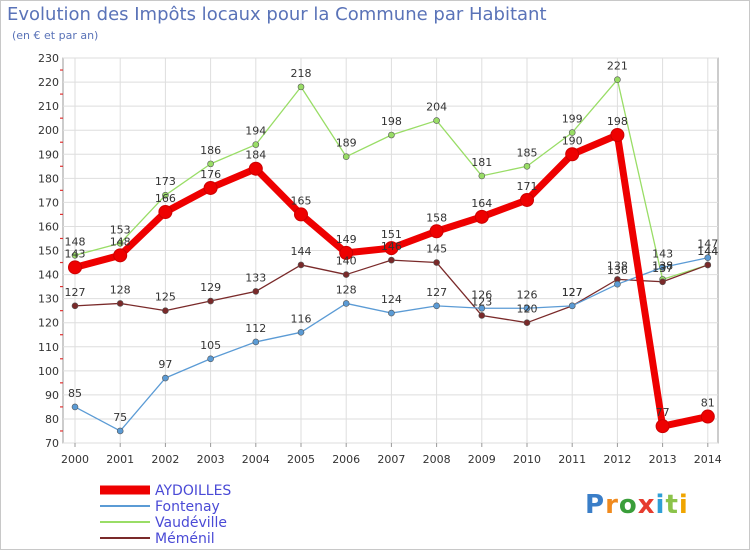  I want to click on data-label: 158, so click(436, 217).